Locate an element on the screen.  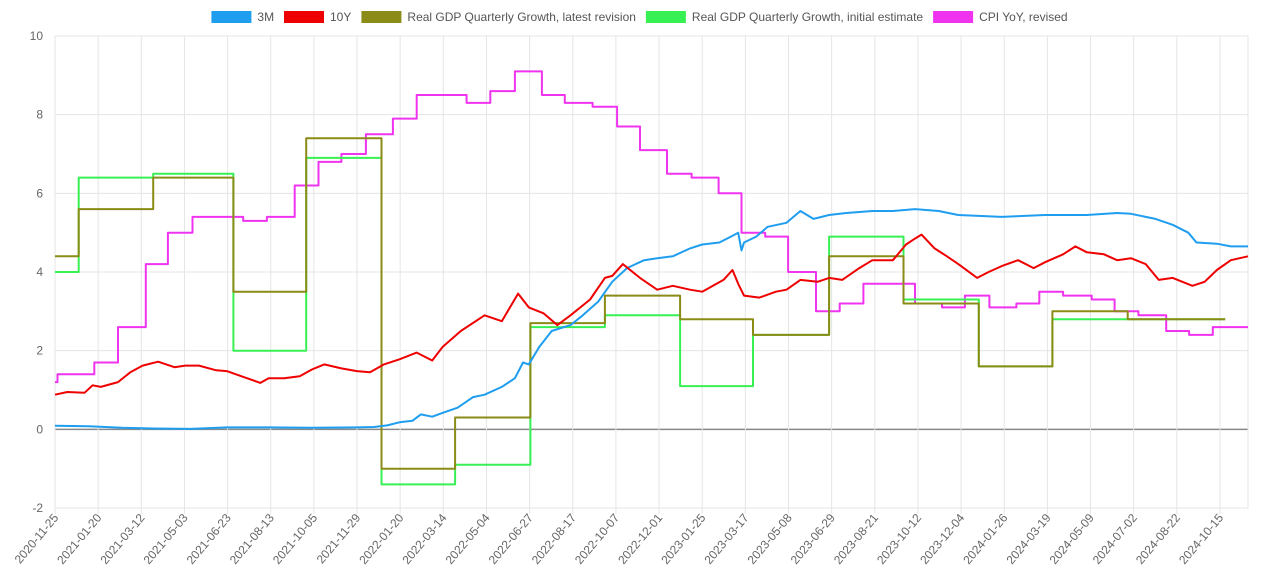
legend-label: 10Y is located at coordinates (340, 17).